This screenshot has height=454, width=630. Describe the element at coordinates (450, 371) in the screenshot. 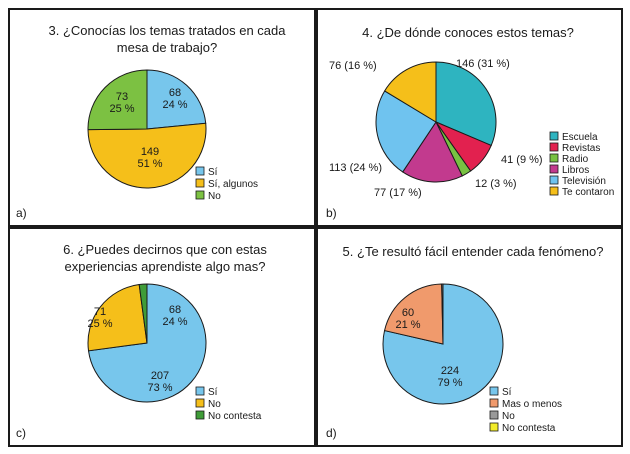

I see `data-label: 224` at that location.